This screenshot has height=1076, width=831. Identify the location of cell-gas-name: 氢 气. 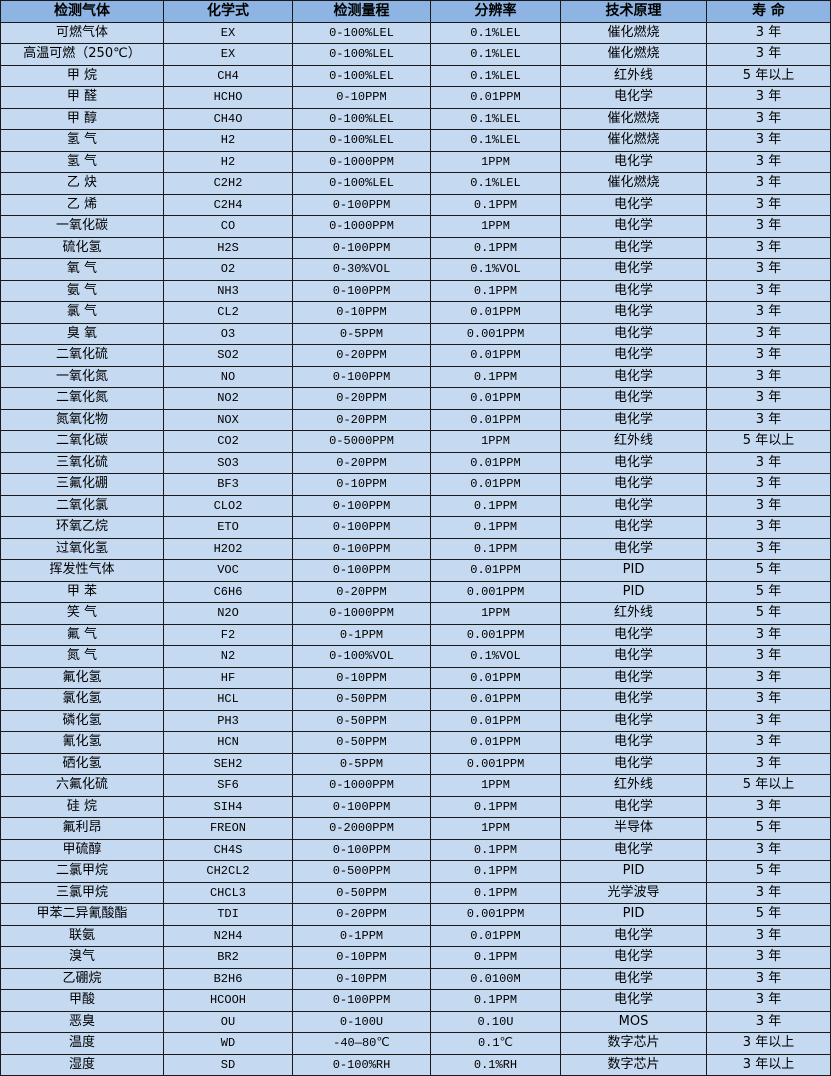
(82, 140).